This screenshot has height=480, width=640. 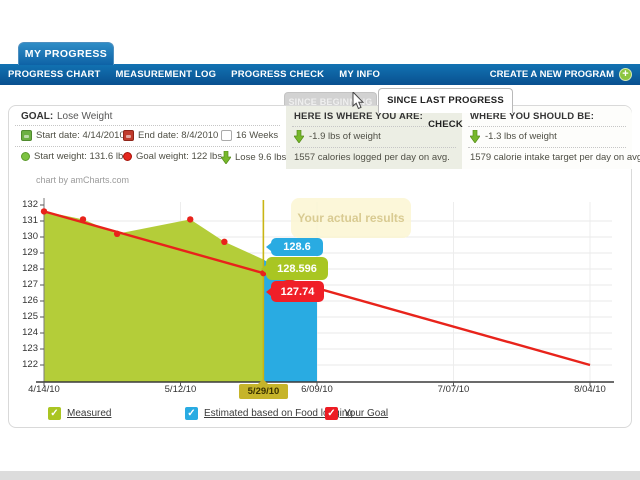 What do you see at coordinates (166, 74) in the screenshot?
I see `nav-measurement-log: MEASUREMENT LOG` at bounding box center [166, 74].